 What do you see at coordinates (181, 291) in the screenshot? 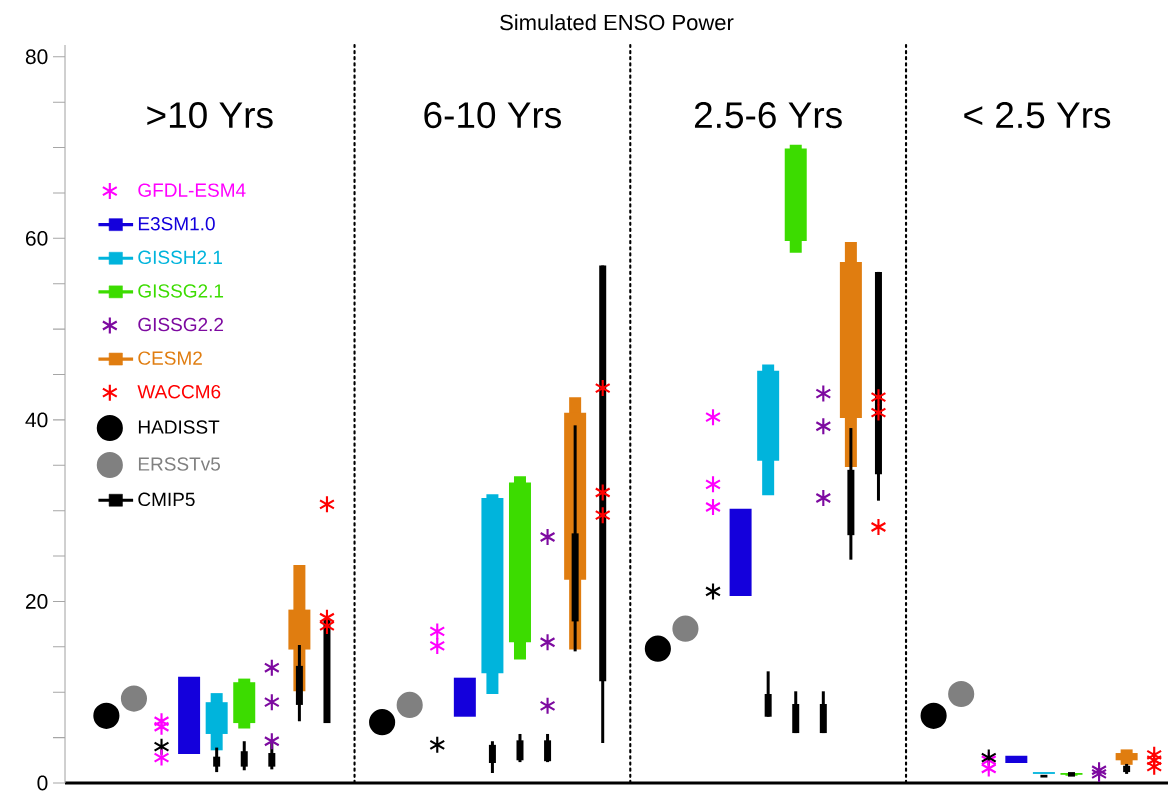
I see `legend-label: GISSG2.1` at bounding box center [181, 291].